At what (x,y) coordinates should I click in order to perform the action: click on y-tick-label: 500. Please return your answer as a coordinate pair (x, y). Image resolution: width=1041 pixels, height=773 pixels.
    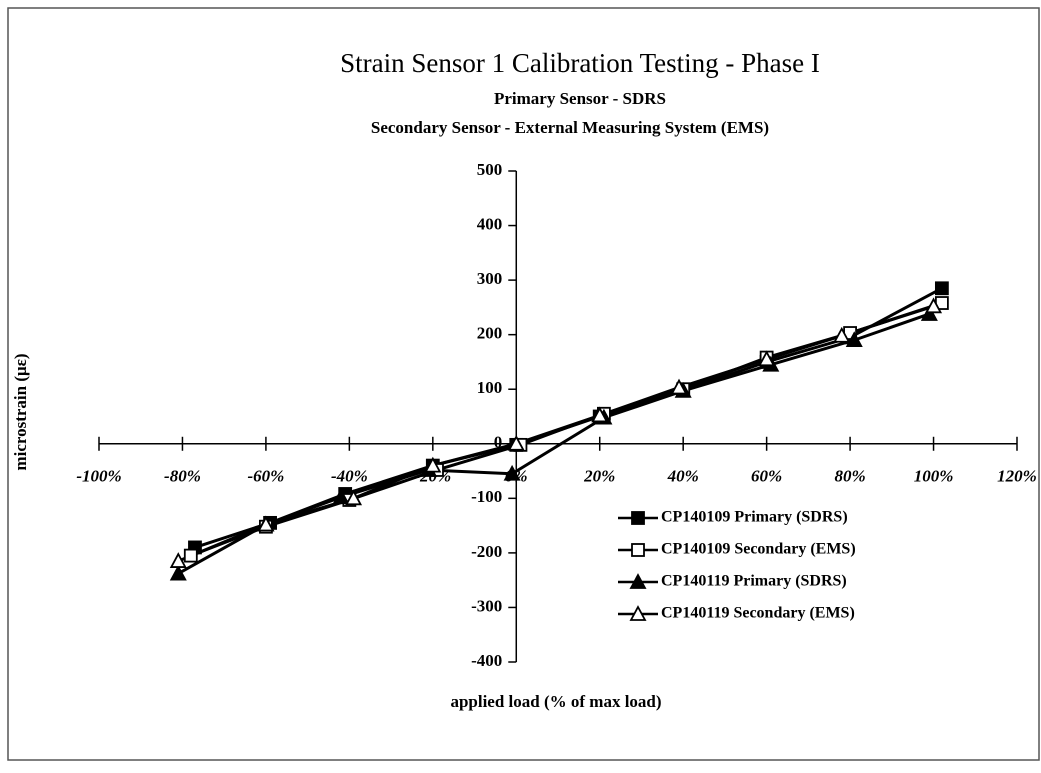
    Looking at the image, I should click on (490, 169).